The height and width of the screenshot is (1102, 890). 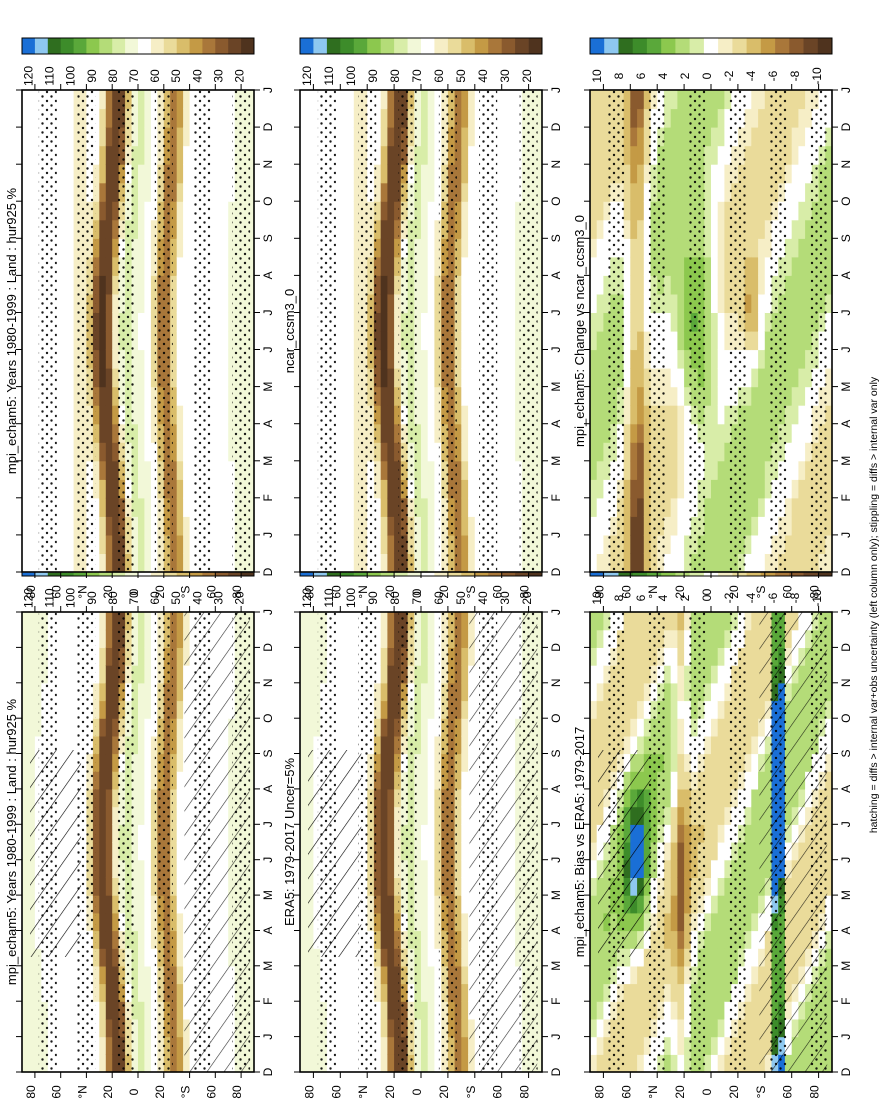 I want to click on colorbar-label: 60, so click(x=155, y=598).